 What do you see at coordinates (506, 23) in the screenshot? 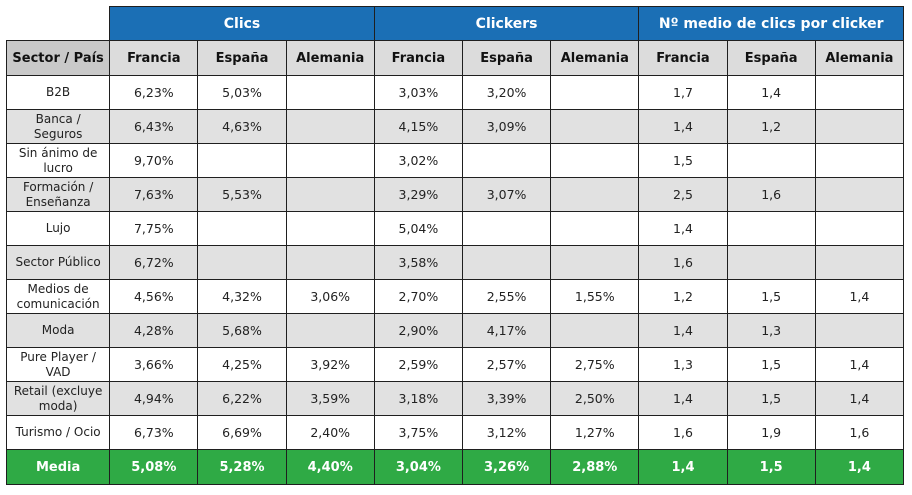
I see `group-header-clickers: Clickers` at bounding box center [506, 23].